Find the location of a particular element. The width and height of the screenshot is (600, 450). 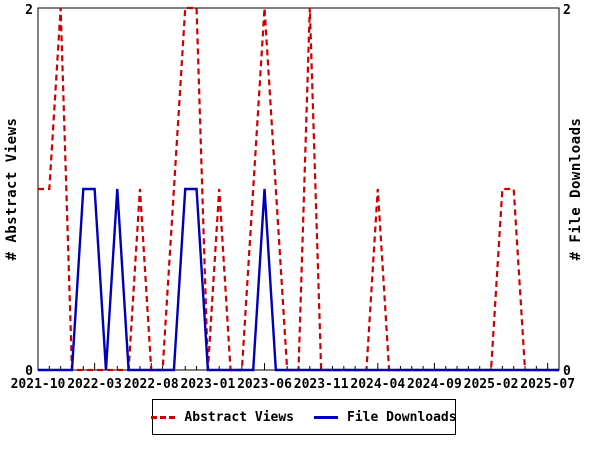

x-axis-tick-label: 2022-08 is located at coordinates (151, 384).